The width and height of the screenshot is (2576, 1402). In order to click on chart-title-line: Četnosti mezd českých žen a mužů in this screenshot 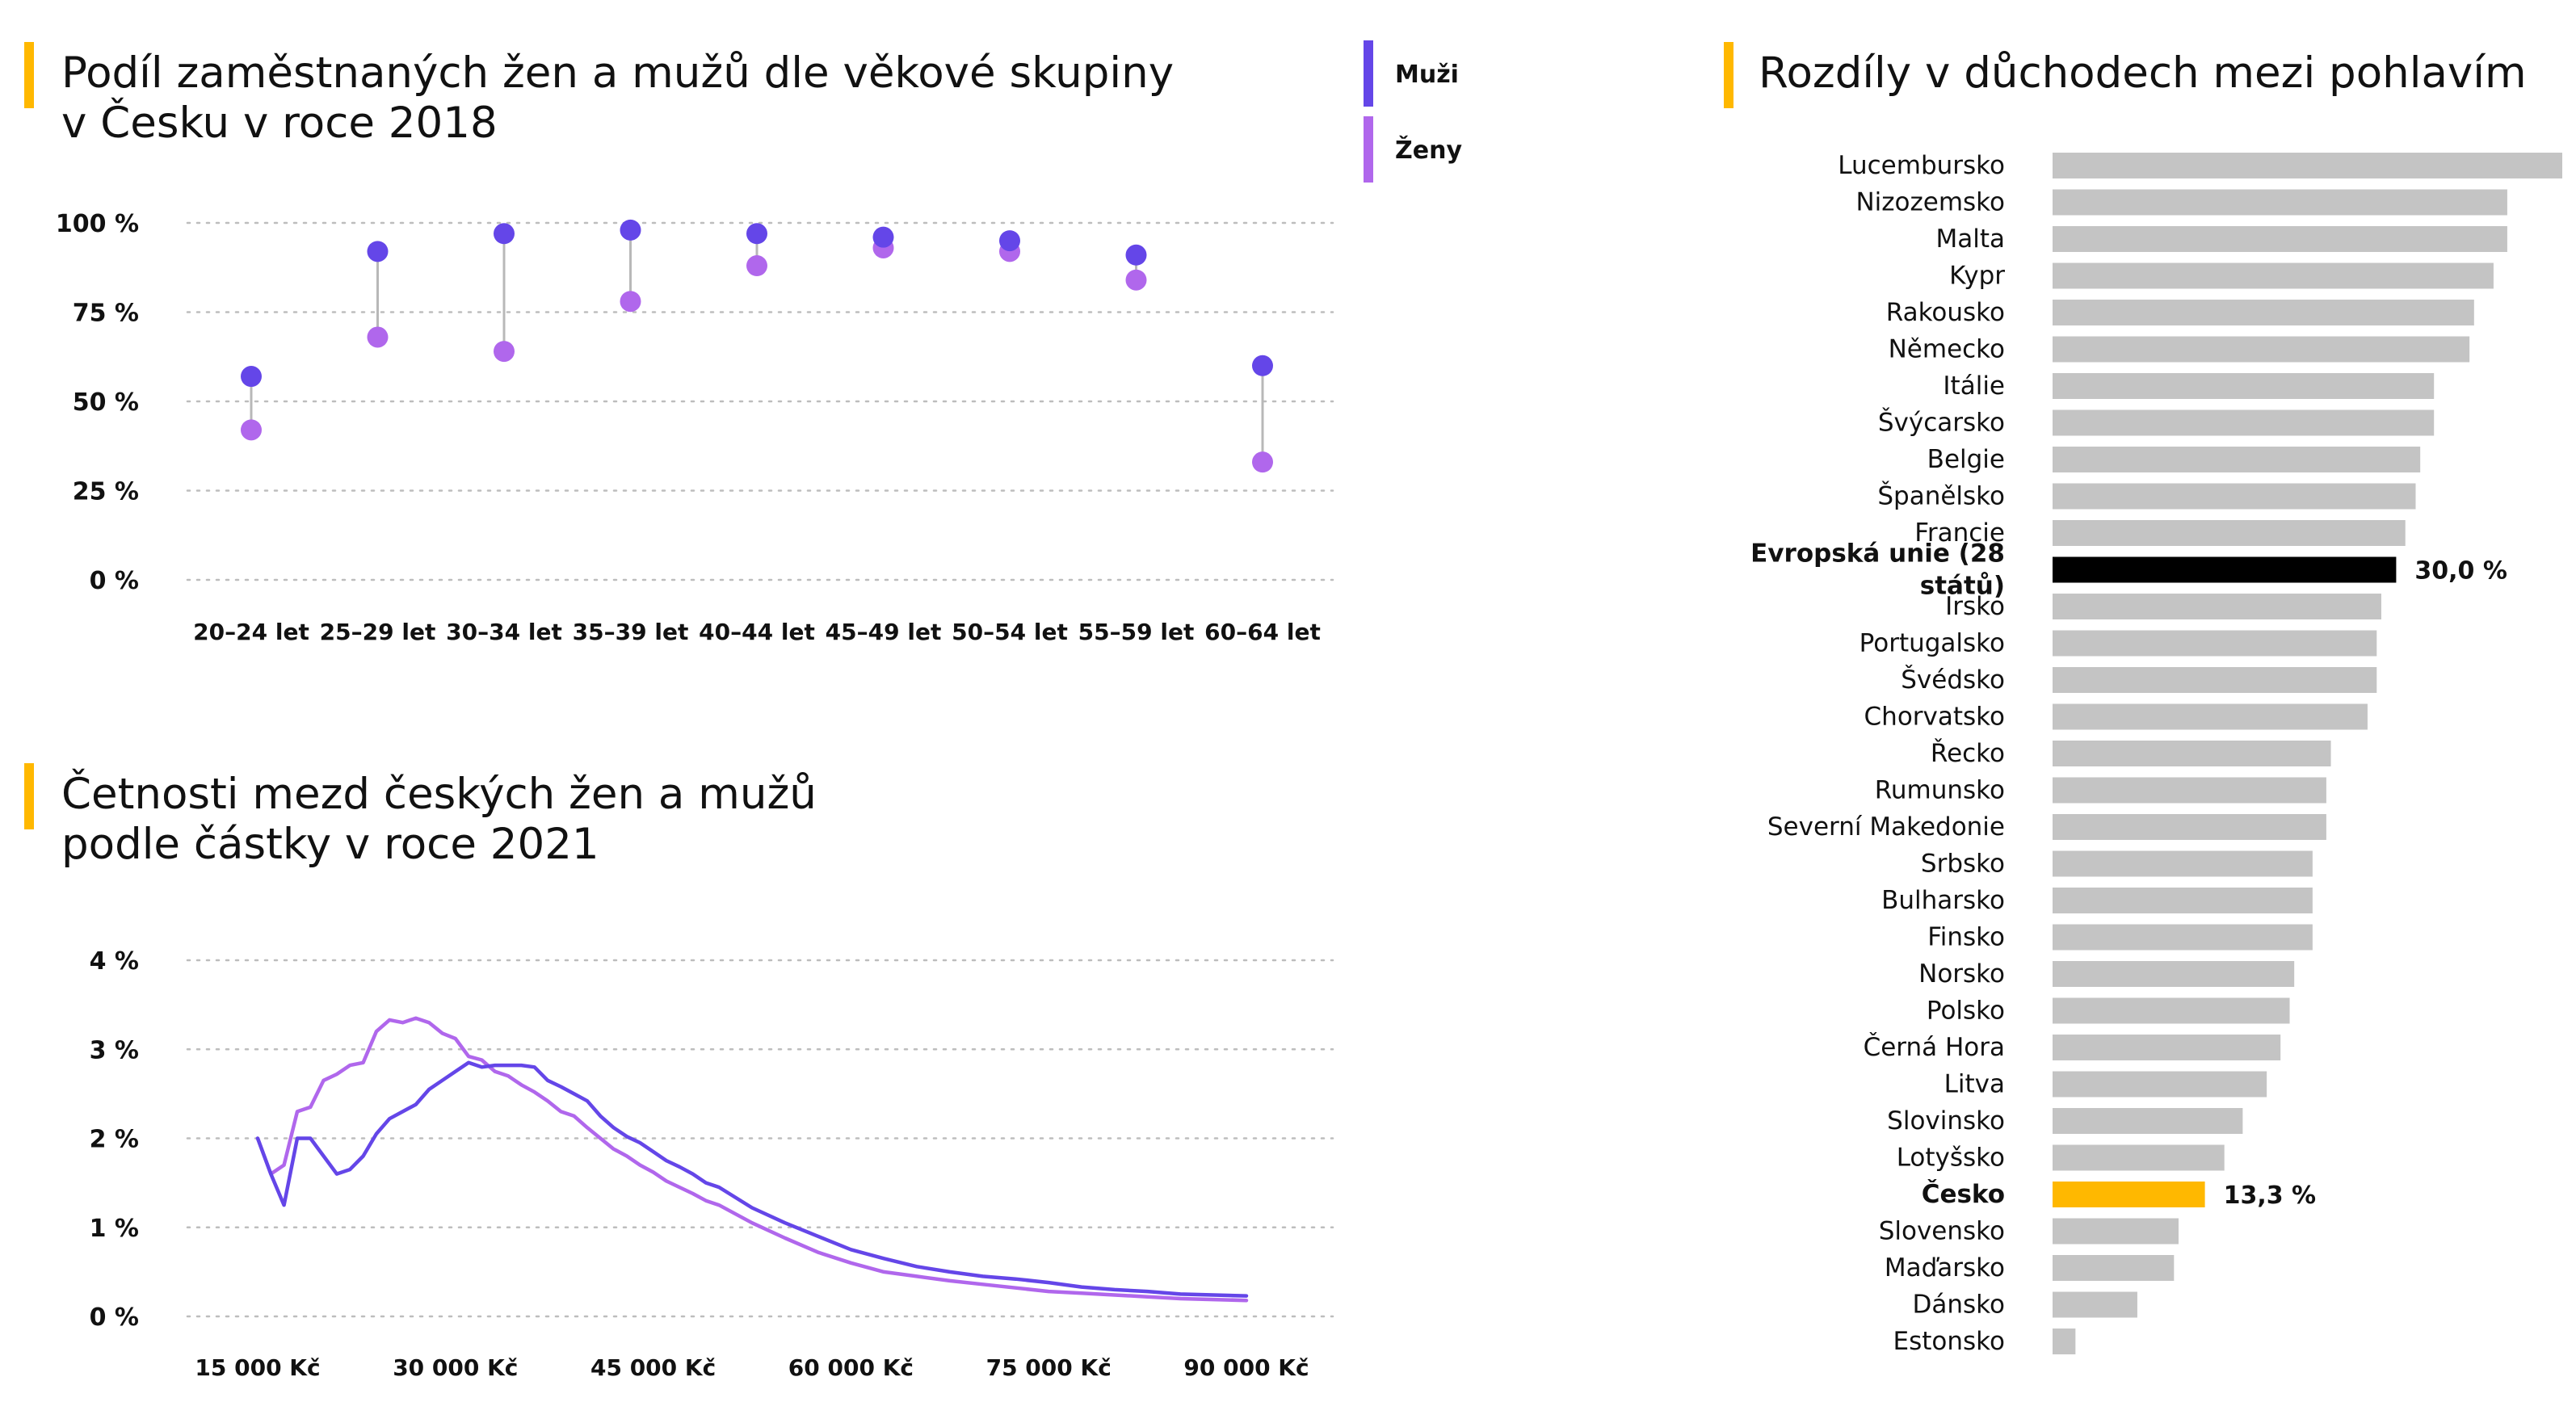, I will do `click(439, 794)`.